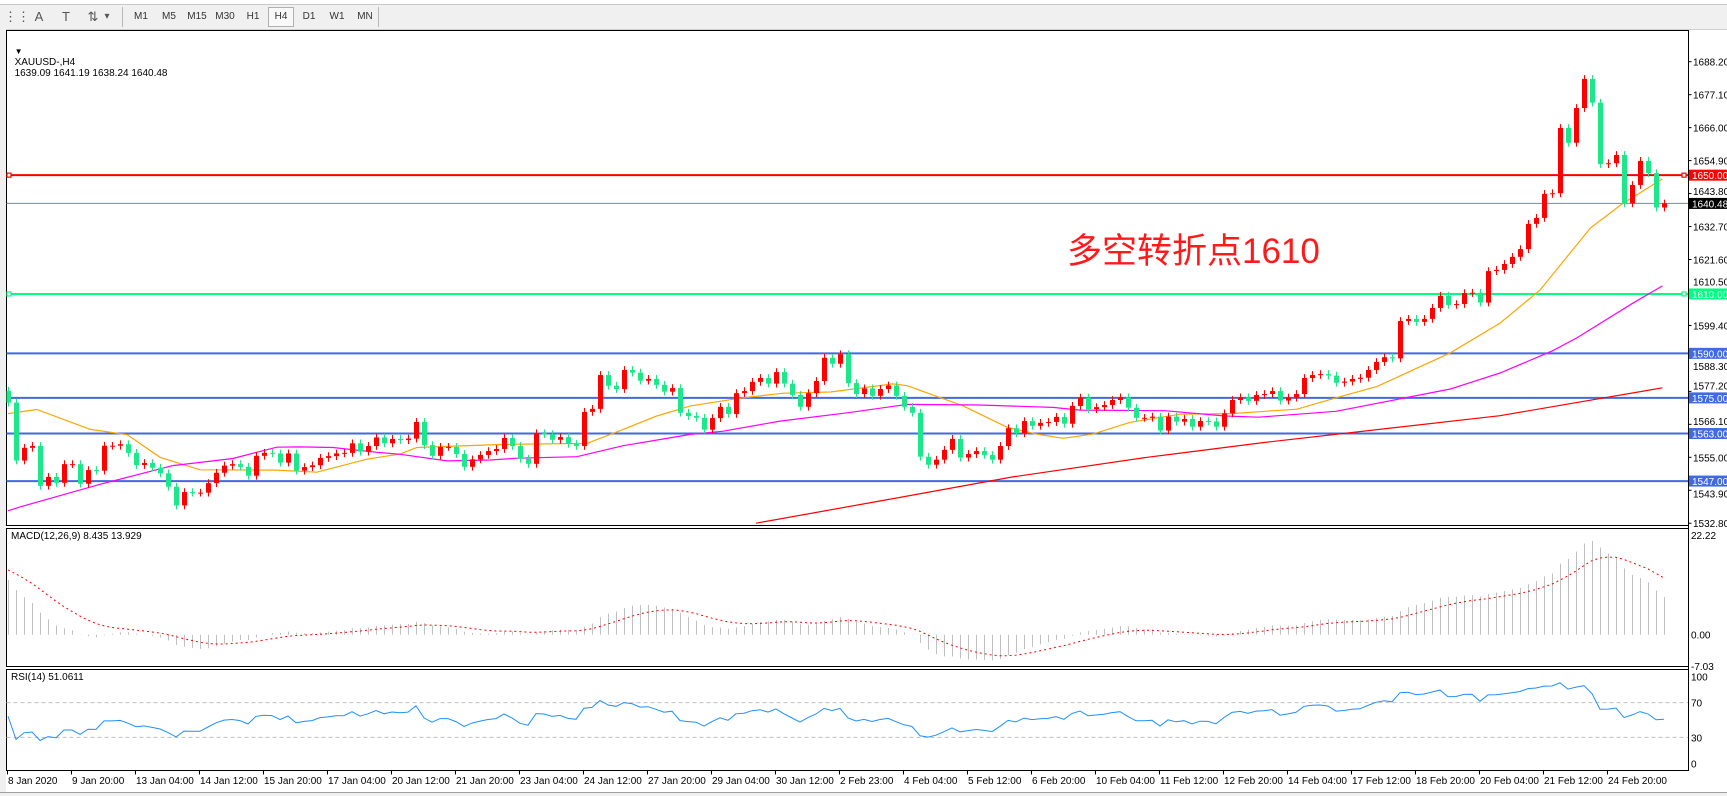 The width and height of the screenshot is (1727, 796). I want to click on text-label-tool-icon: T, so click(66, 16).